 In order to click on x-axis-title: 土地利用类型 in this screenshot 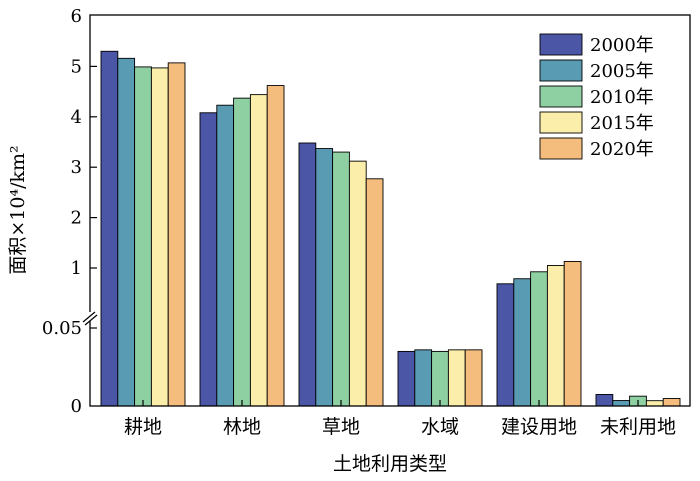, I will do `click(390, 464)`.